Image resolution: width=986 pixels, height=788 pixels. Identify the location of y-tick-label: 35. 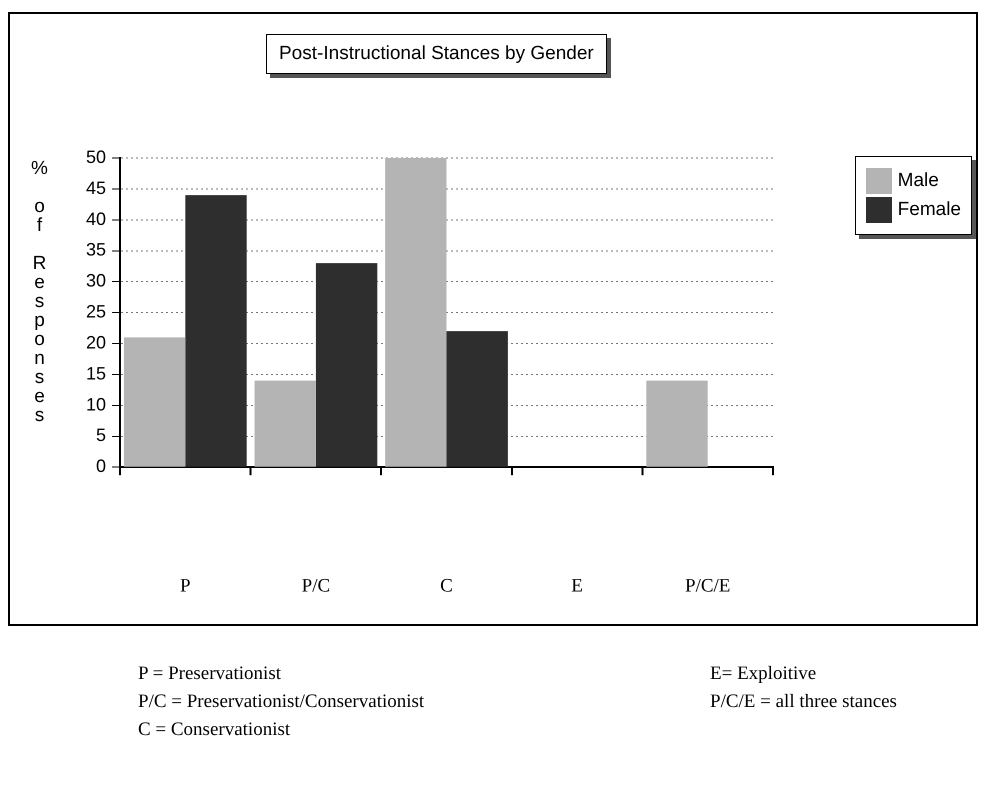
(96, 250).